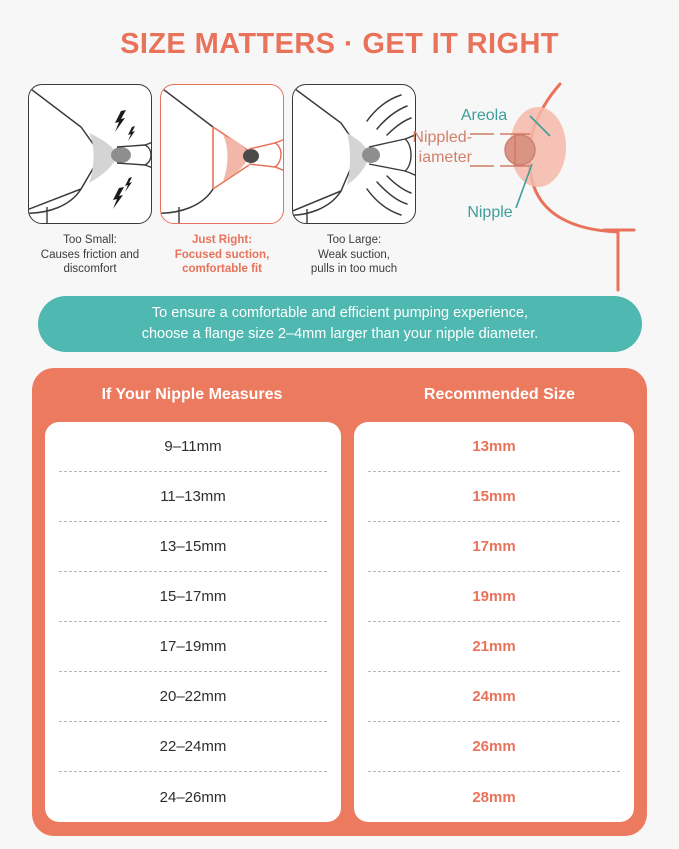 This screenshot has width=679, height=849. Describe the element at coordinates (446, 157) in the screenshot. I see `nipple-diameter-label-line2: iameter` at that location.